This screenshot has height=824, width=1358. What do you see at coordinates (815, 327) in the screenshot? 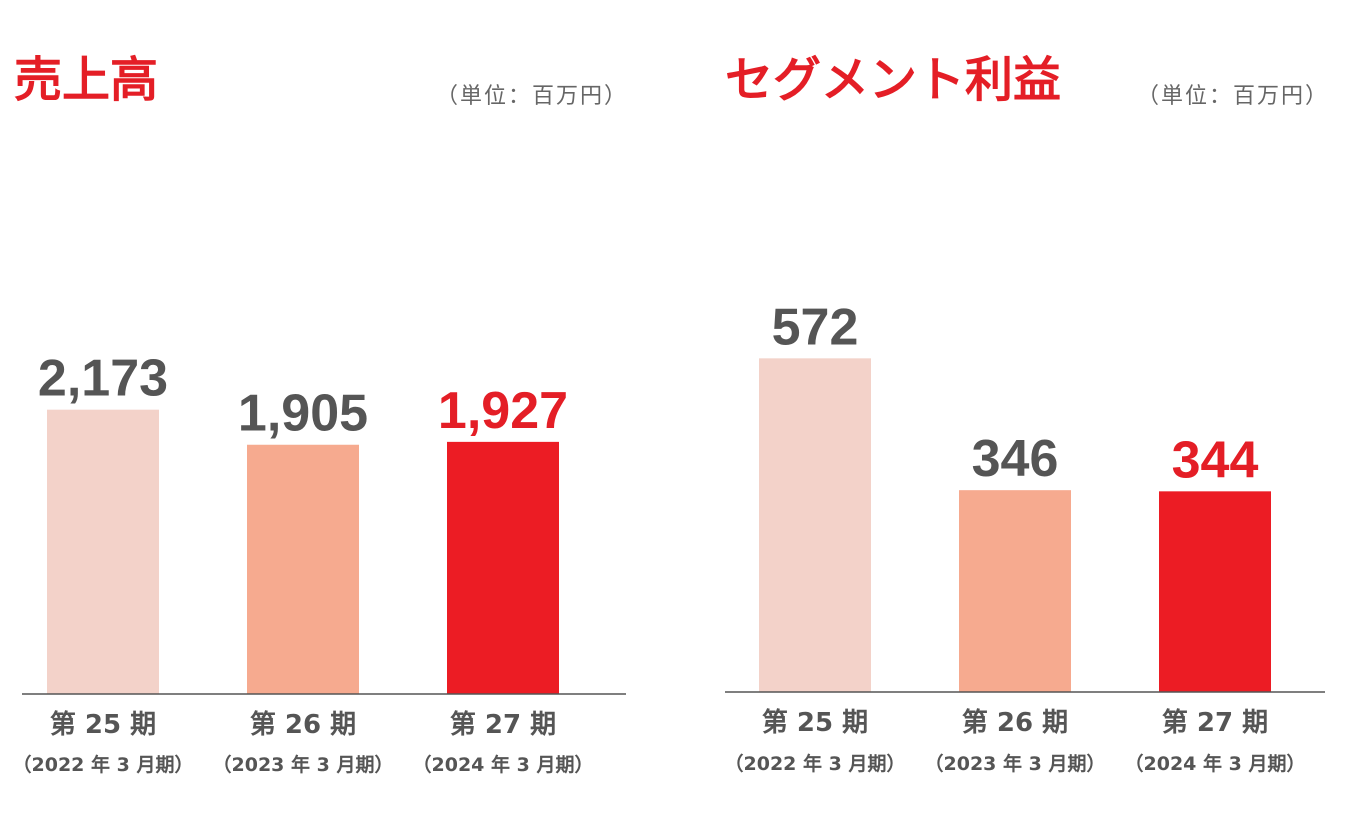
I see `value-label-1: 572` at bounding box center [815, 327].